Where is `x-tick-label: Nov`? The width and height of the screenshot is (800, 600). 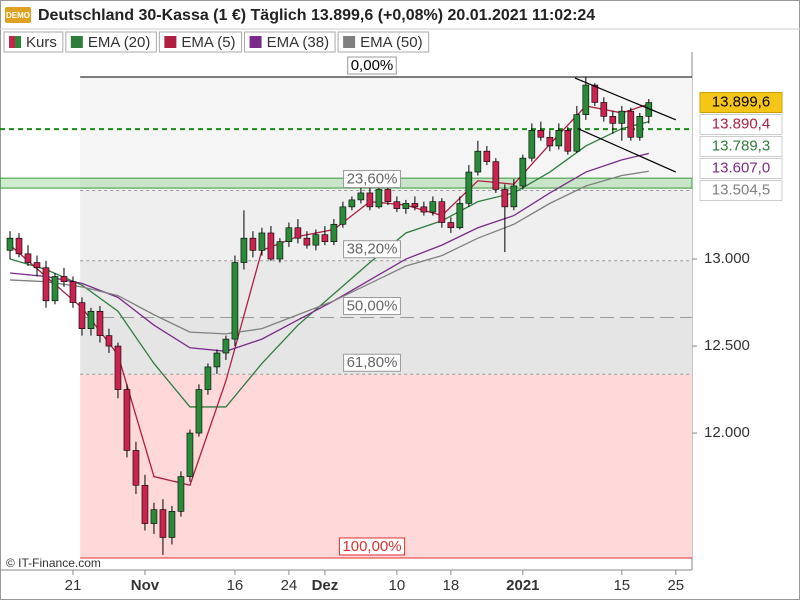
x-tick-label: Nov is located at coordinates (145, 585).